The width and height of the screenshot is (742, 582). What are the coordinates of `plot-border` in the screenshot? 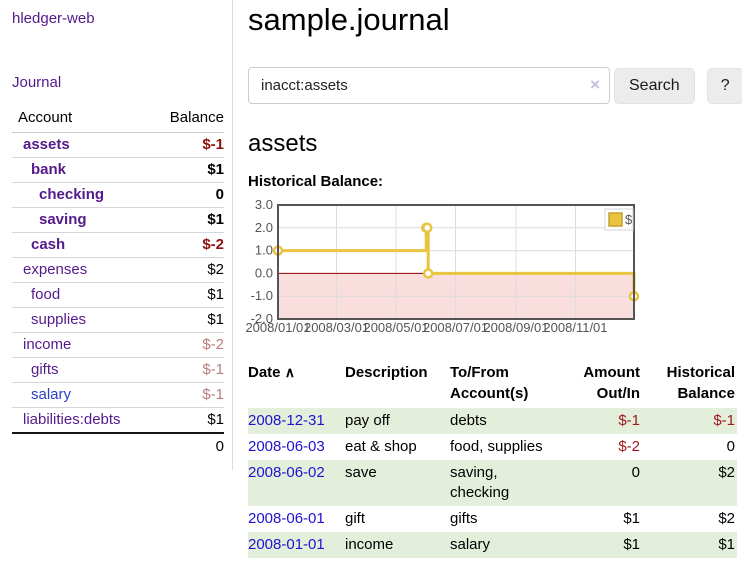 It's located at (456, 262).